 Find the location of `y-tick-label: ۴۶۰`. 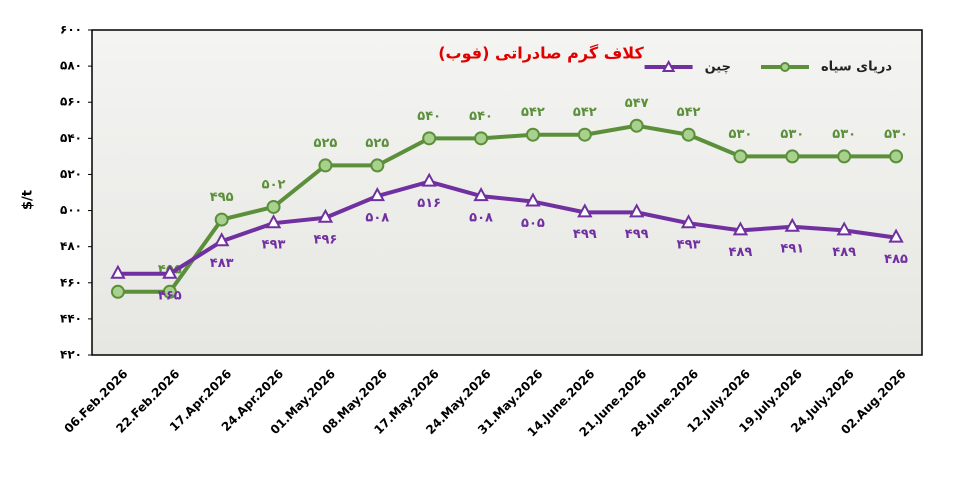

y-tick-label: ۴۶۰ is located at coordinates (71, 282).